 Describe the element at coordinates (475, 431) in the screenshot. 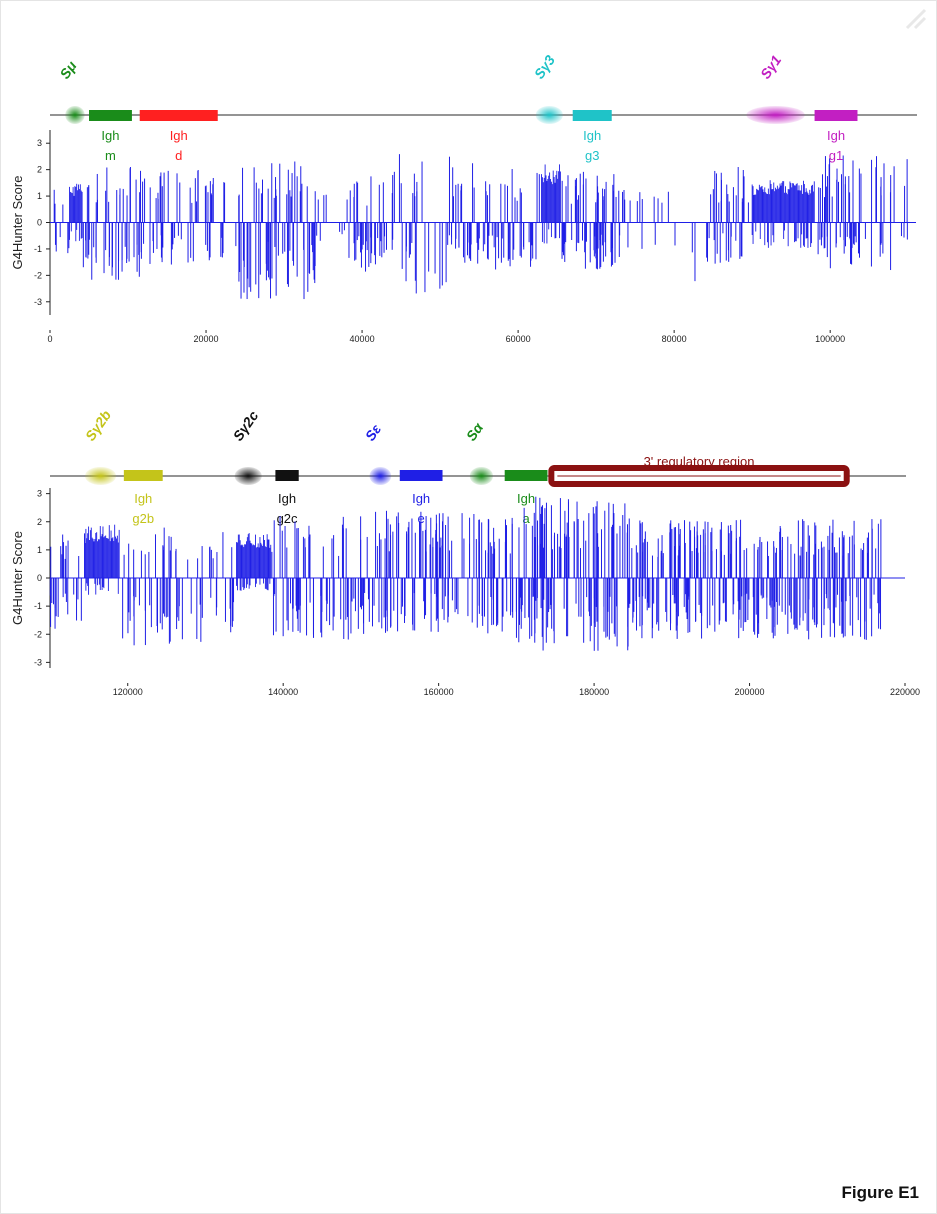

I see `switch-region-label: Sα` at that location.